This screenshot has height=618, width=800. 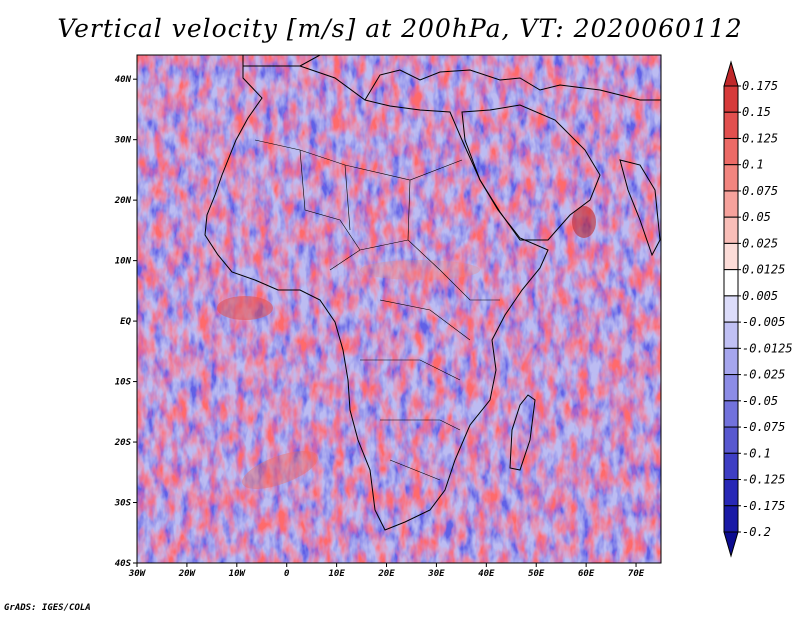 I want to click on lat-tick-label: EQ, so click(x=125, y=322).